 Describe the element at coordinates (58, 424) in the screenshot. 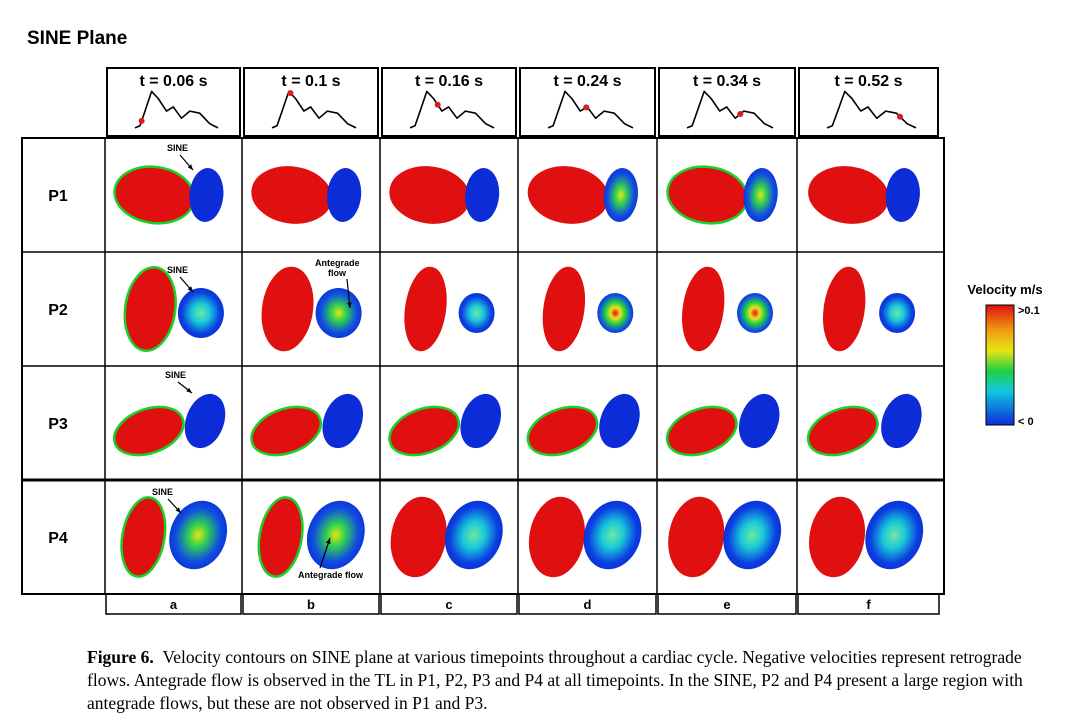

I see `row-label: P3` at that location.